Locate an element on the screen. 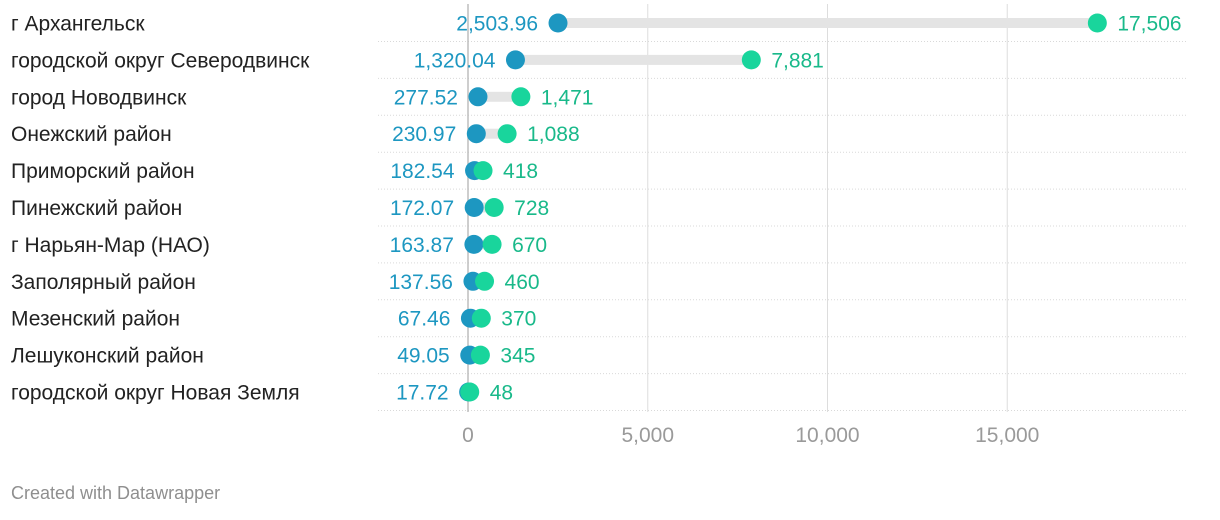 Image resolution: width=1220 pixels, height=520 pixels. row-label: Онежский район is located at coordinates (91, 134).